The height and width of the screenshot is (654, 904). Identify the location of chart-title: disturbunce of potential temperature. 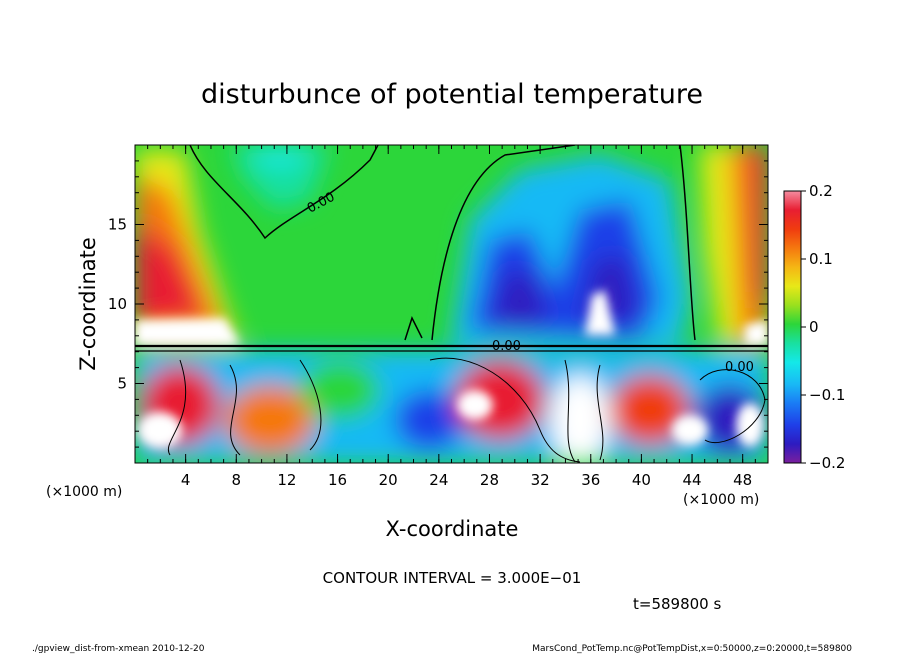
(452, 94).